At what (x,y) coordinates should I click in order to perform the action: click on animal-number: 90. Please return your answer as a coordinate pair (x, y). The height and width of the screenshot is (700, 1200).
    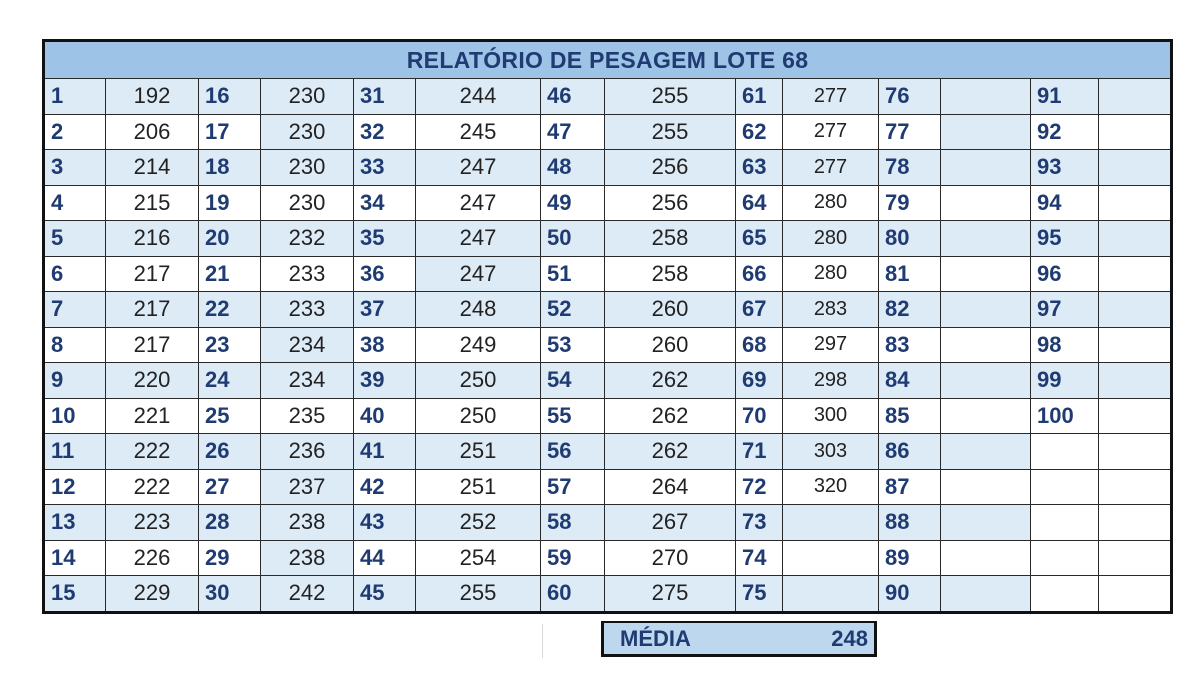
    Looking at the image, I should click on (909, 594).